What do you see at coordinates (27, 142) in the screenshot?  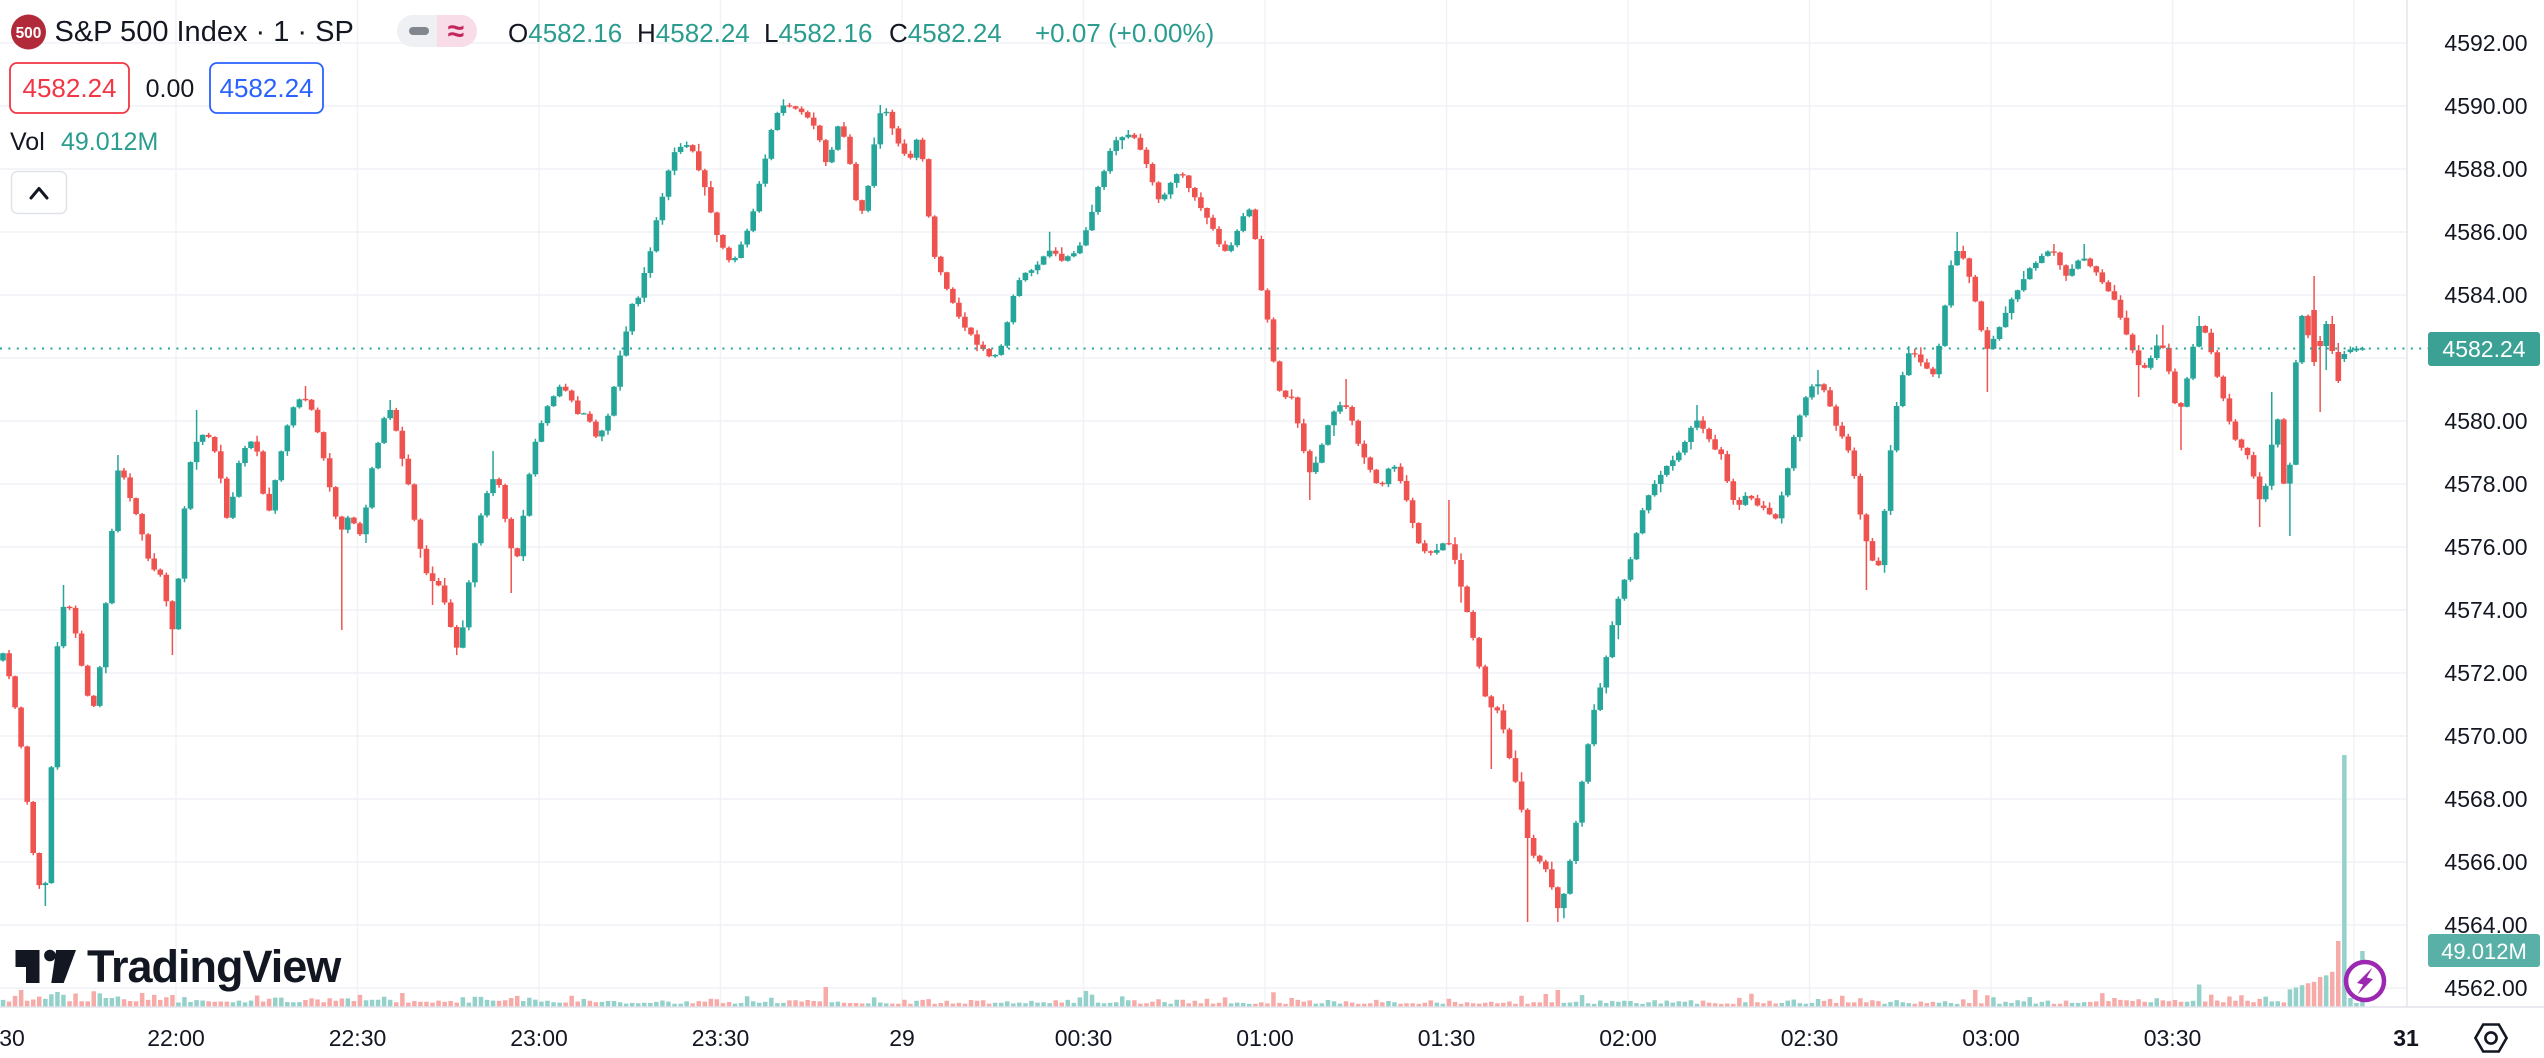 I see `svg-text: Vol` at bounding box center [27, 142].